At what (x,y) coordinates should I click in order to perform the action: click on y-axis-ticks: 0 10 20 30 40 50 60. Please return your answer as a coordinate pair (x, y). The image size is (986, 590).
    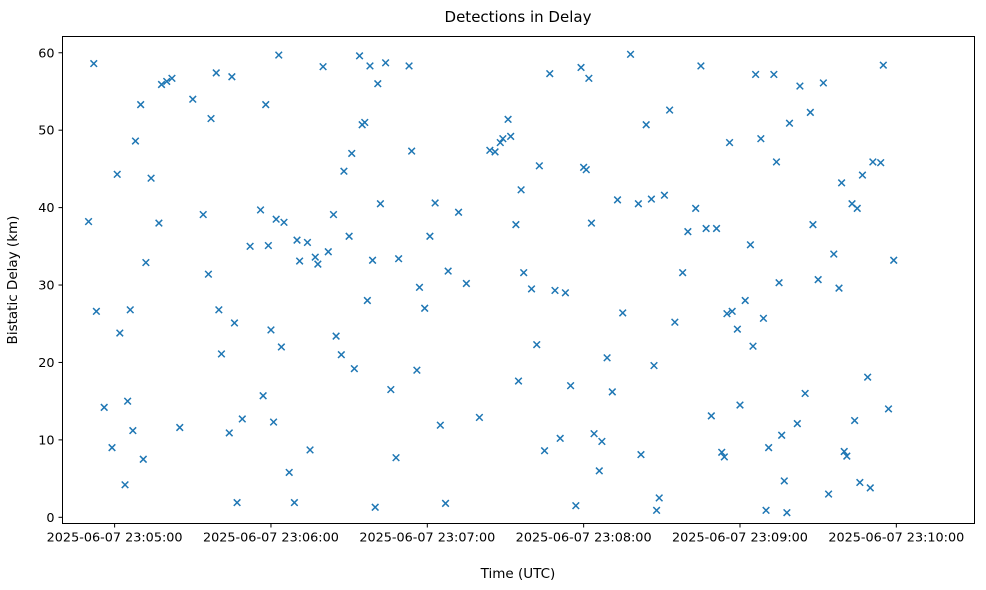
    Looking at the image, I should click on (50, 286).